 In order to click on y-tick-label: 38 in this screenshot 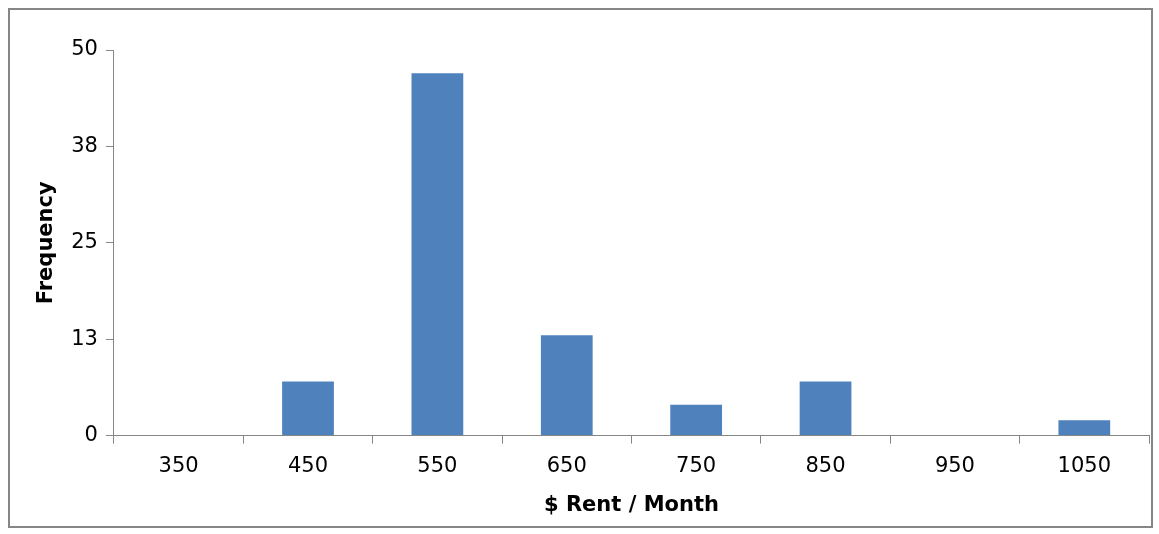, I will do `click(84, 144)`.